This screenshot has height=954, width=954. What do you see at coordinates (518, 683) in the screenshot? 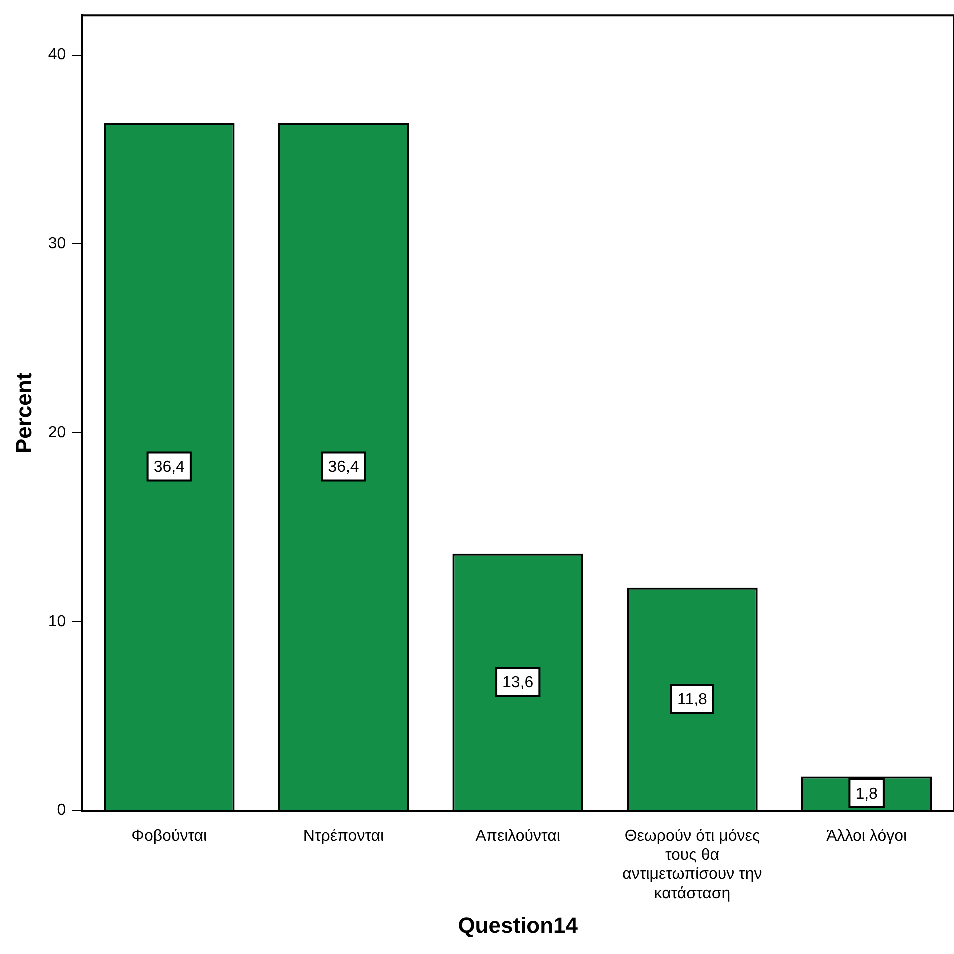
I see `data-label: 13,6` at bounding box center [518, 683].